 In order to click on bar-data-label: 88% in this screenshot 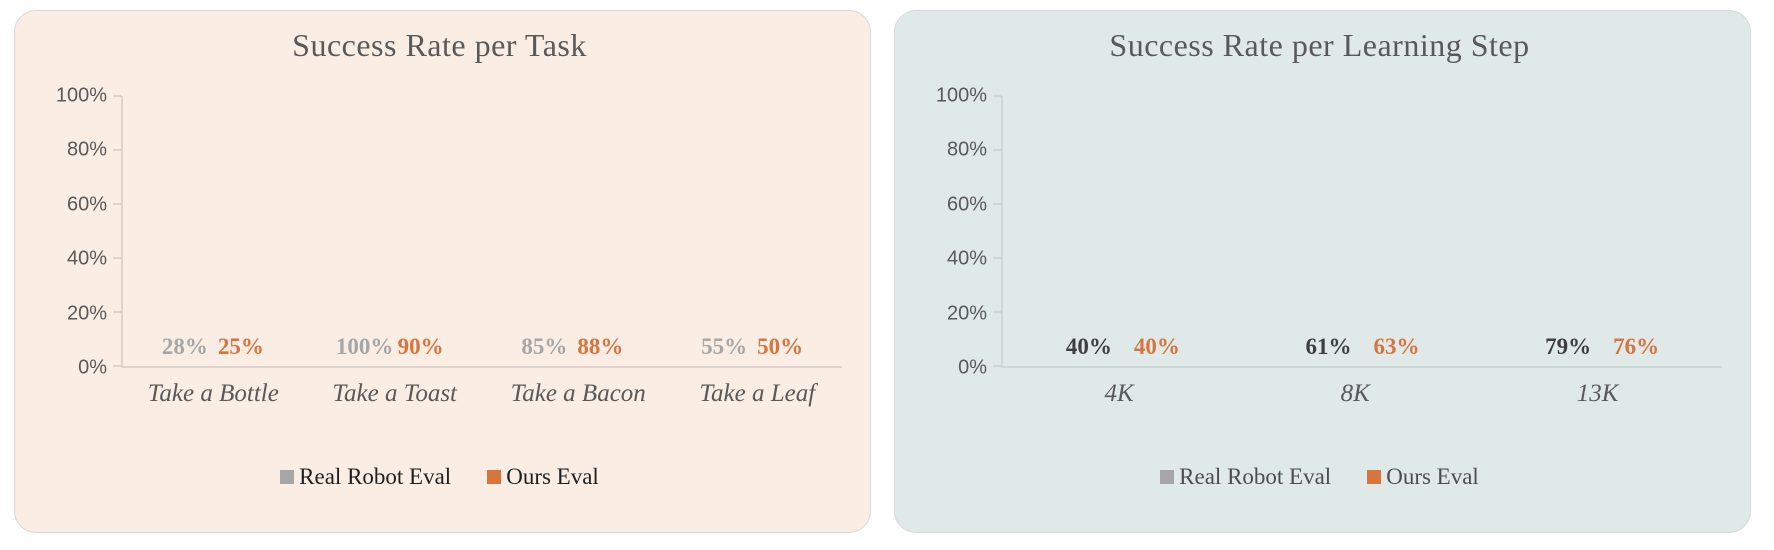, I will do `click(600, 346)`.